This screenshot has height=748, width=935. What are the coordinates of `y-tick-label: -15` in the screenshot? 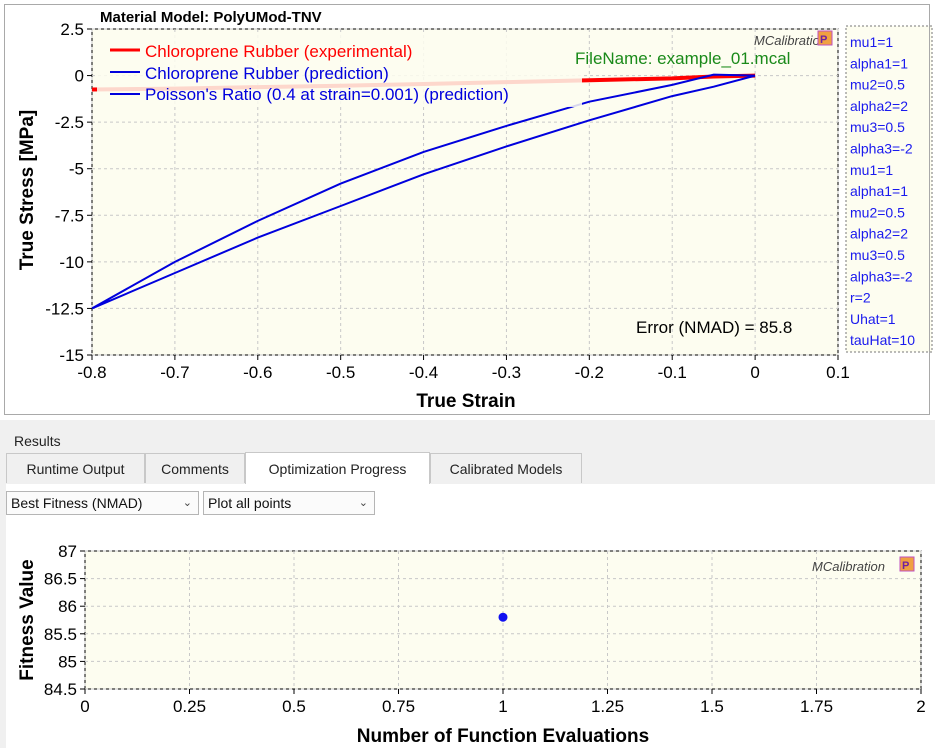 It's located at (71, 355).